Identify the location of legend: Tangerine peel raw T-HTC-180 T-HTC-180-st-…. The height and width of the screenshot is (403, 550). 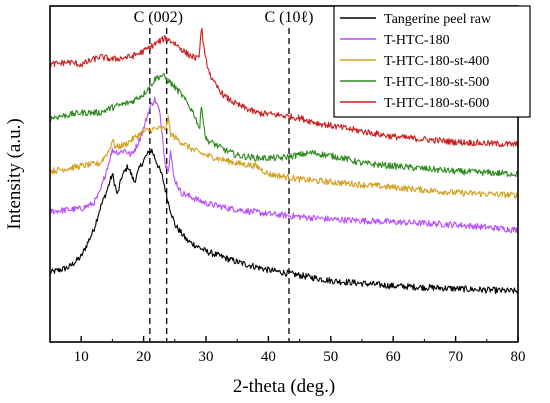
(432, 61).